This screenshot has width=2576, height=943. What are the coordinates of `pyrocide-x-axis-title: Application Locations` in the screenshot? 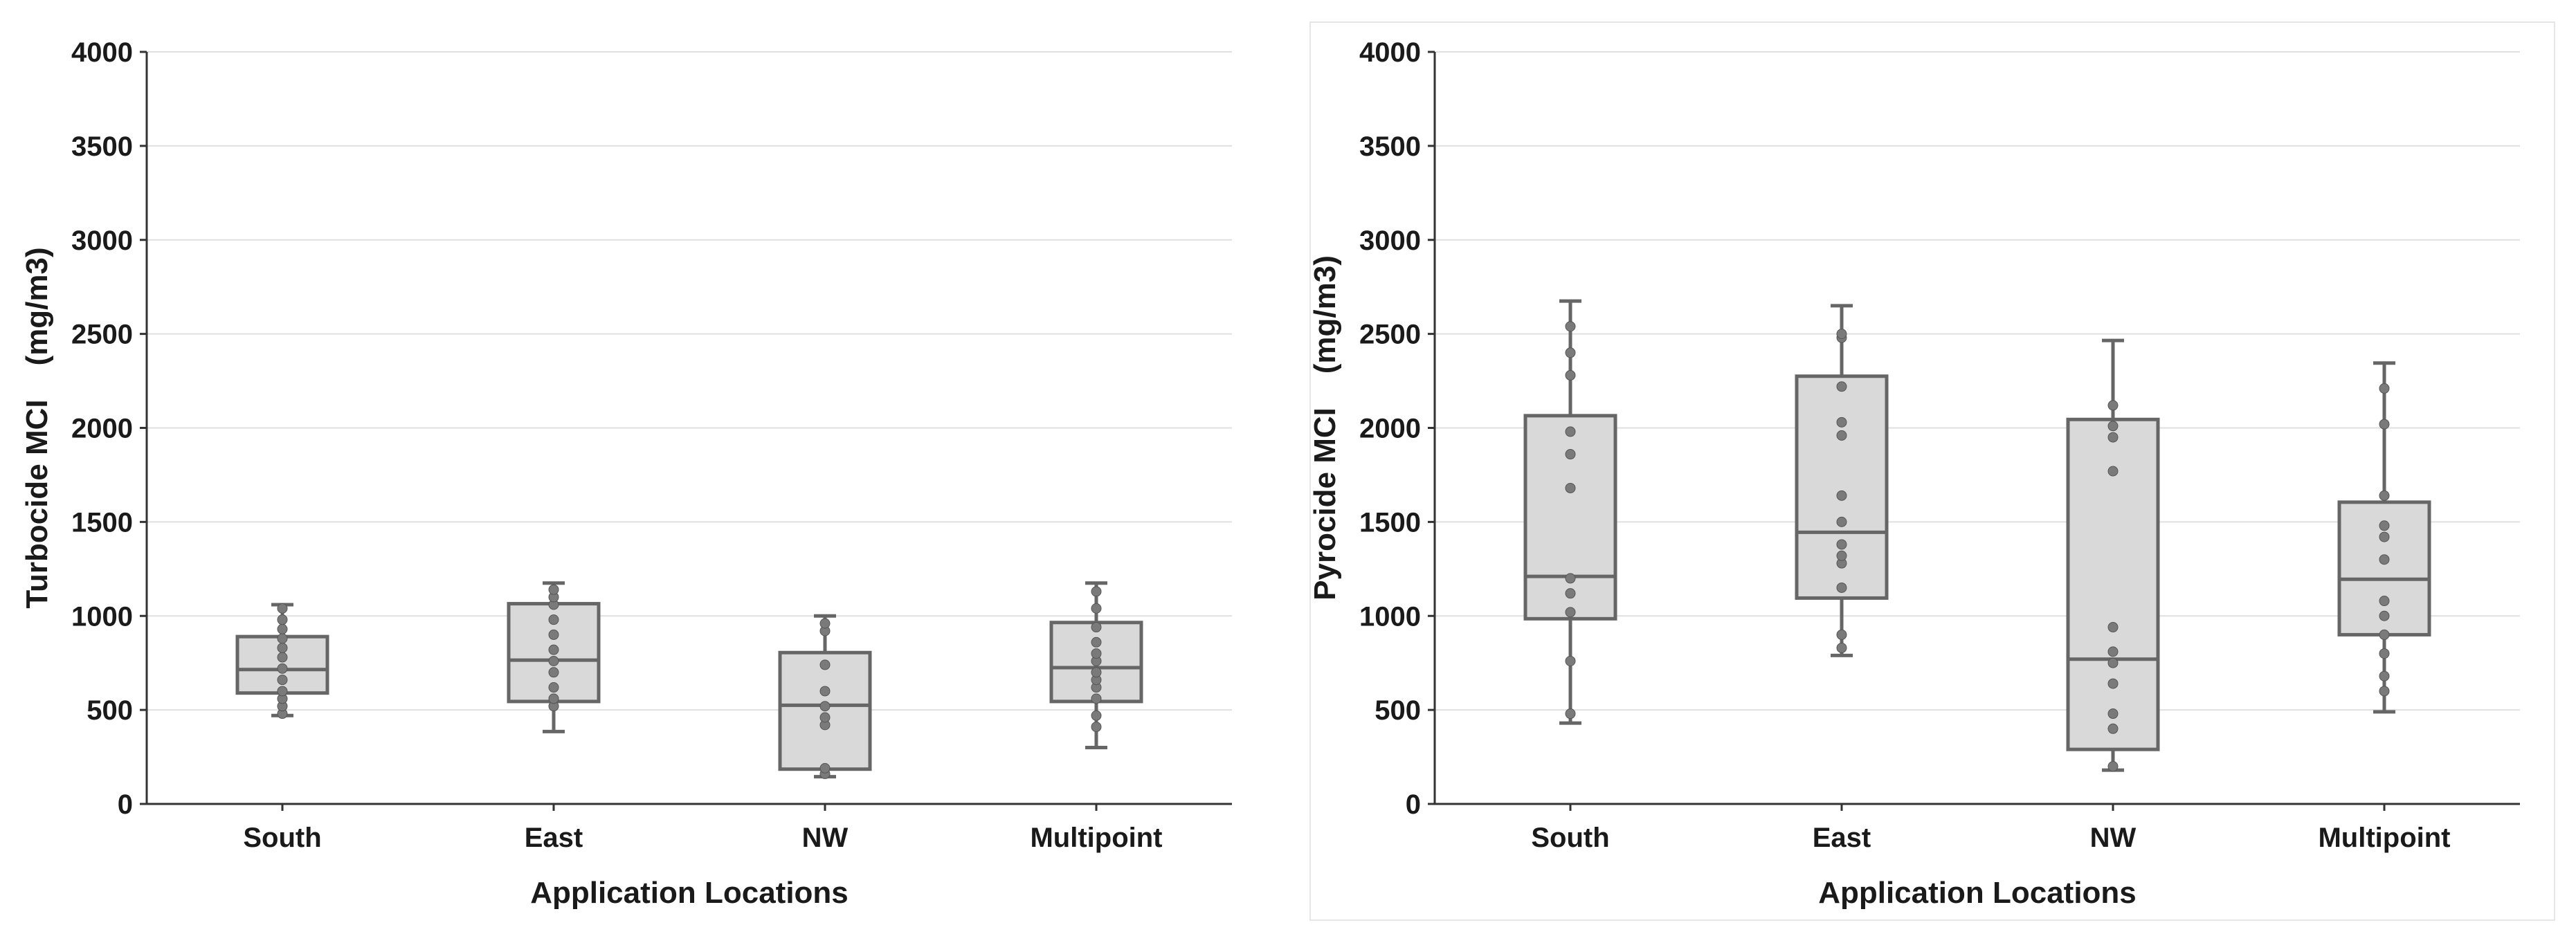 It's located at (1977, 893).